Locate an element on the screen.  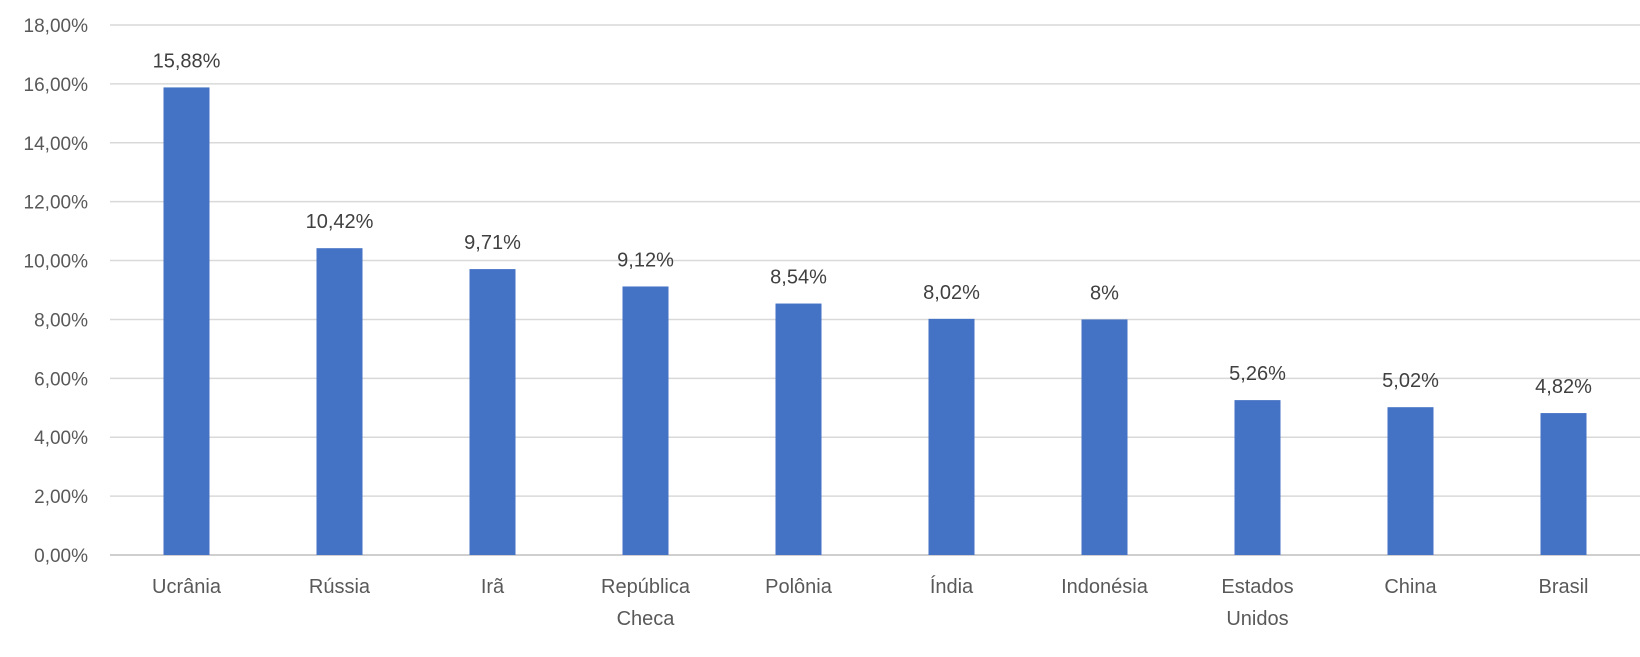
y-tick-label: 8,00% is located at coordinates (61, 320).